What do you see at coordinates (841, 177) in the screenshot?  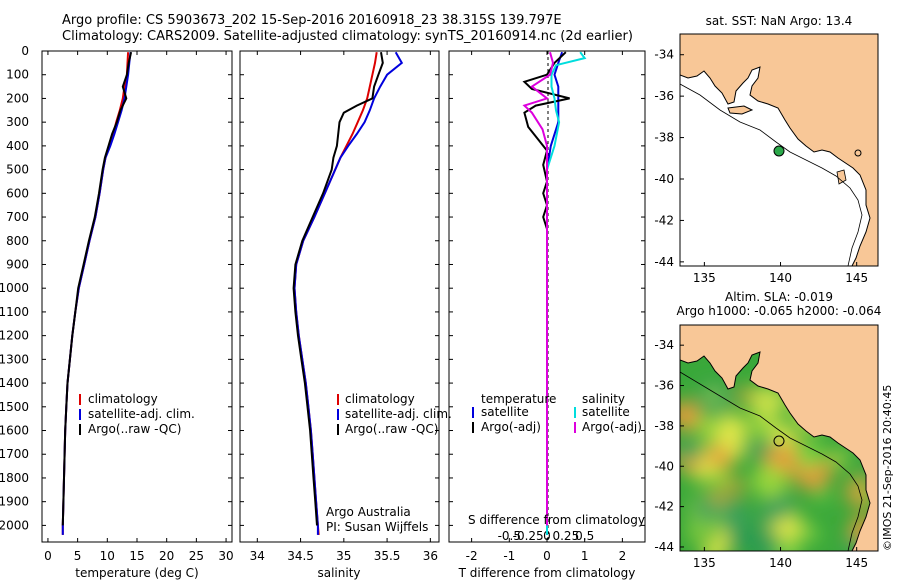 I see `map1-island-south` at bounding box center [841, 177].